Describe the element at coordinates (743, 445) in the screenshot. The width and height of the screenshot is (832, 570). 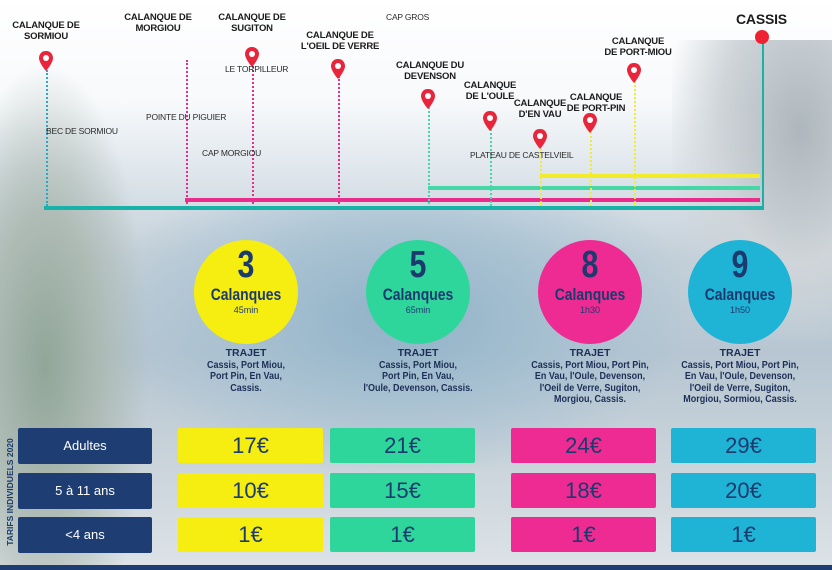
I see `price-cell: 29€` at that location.